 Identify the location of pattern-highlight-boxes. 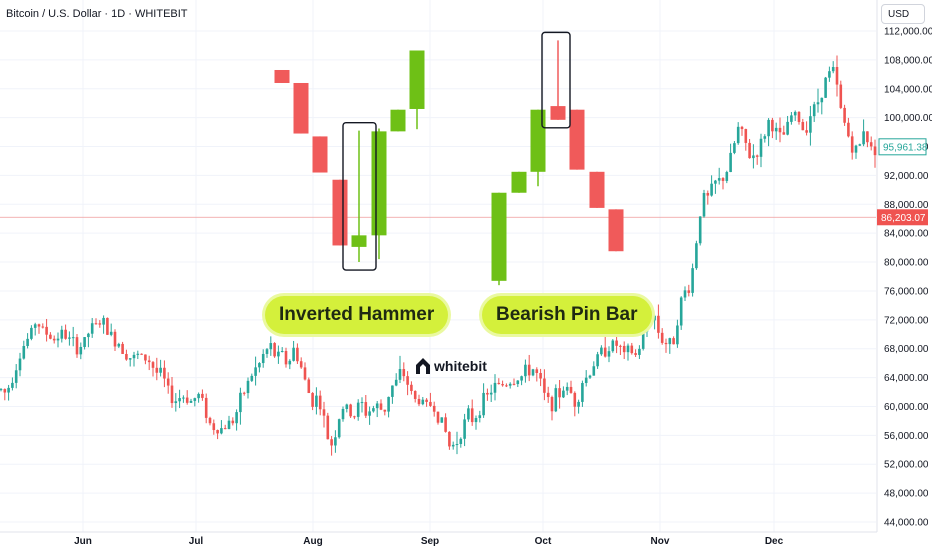
(456, 151).